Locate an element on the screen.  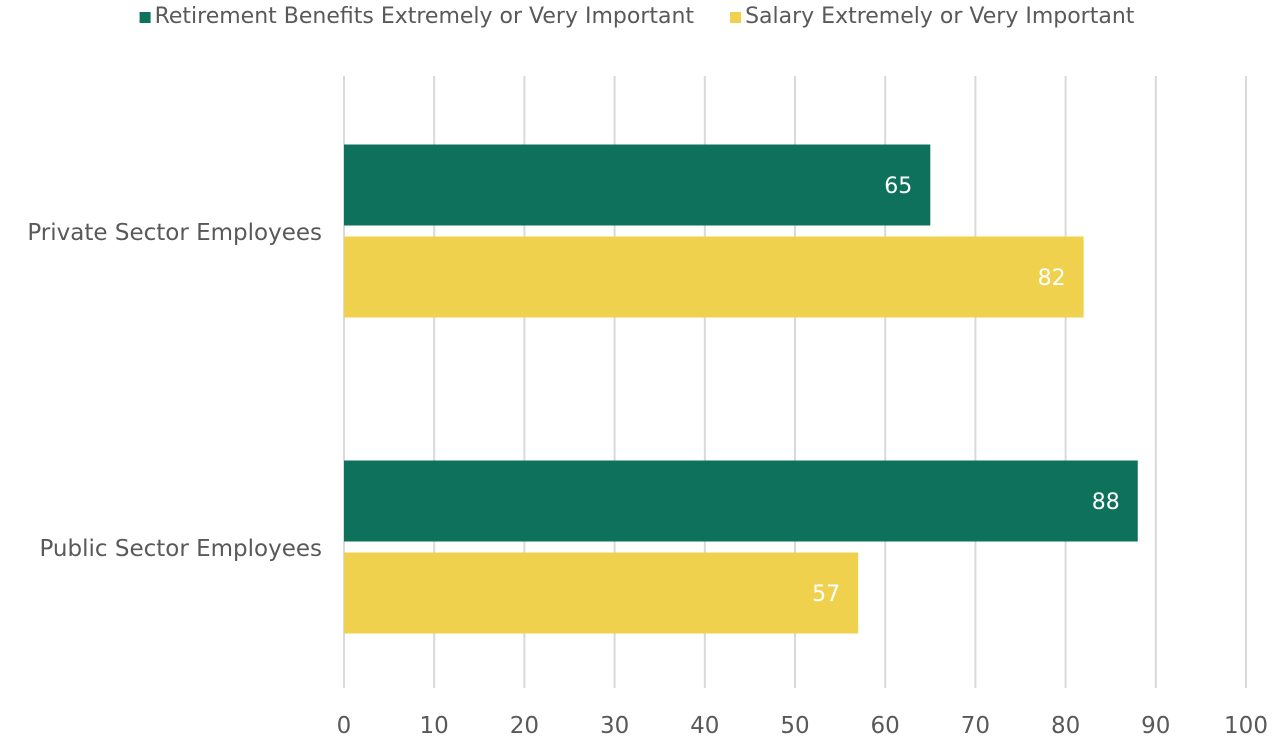
legend-item: Salary Extremely or Very Important is located at coordinates (932, 16).